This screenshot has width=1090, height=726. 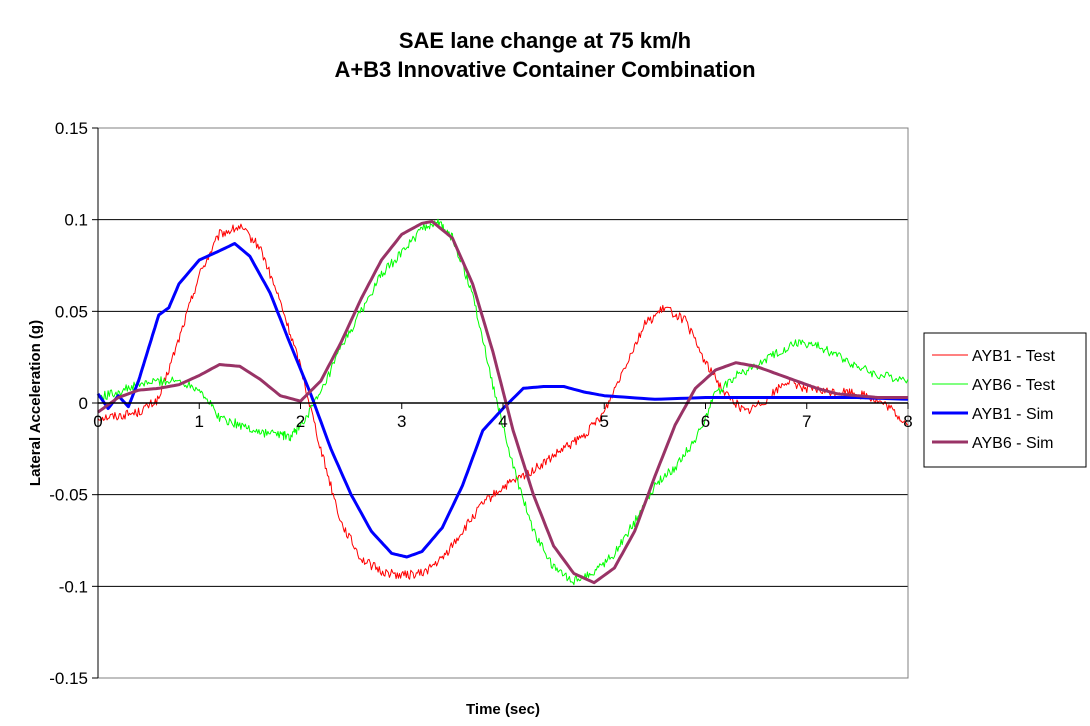 I want to click on x-axis-label: Time (sec), so click(x=503, y=709).